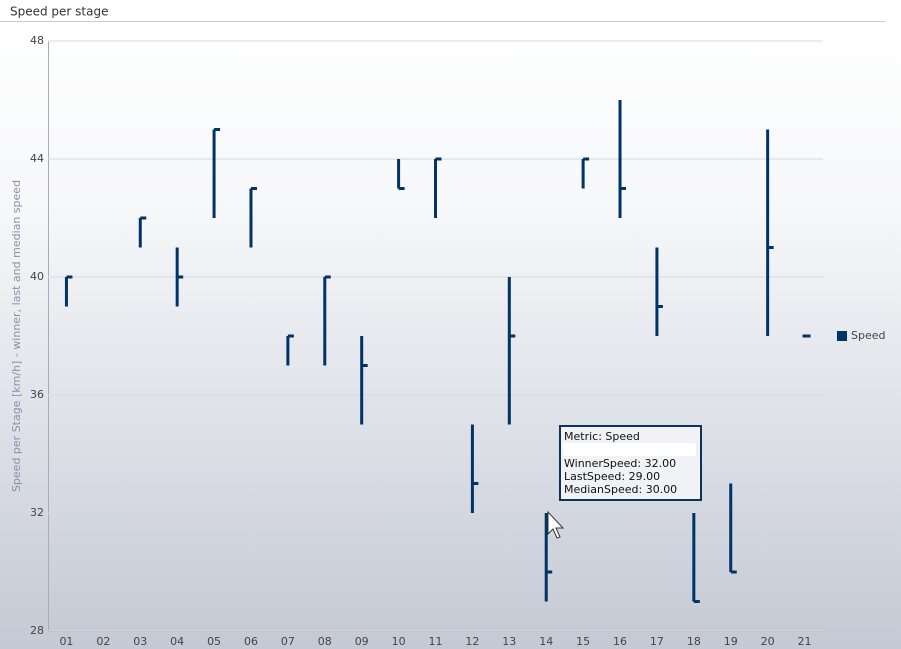 The width and height of the screenshot is (901, 649). What do you see at coordinates (37, 512) in the screenshot?
I see `y-tick-label: 32` at bounding box center [37, 512].